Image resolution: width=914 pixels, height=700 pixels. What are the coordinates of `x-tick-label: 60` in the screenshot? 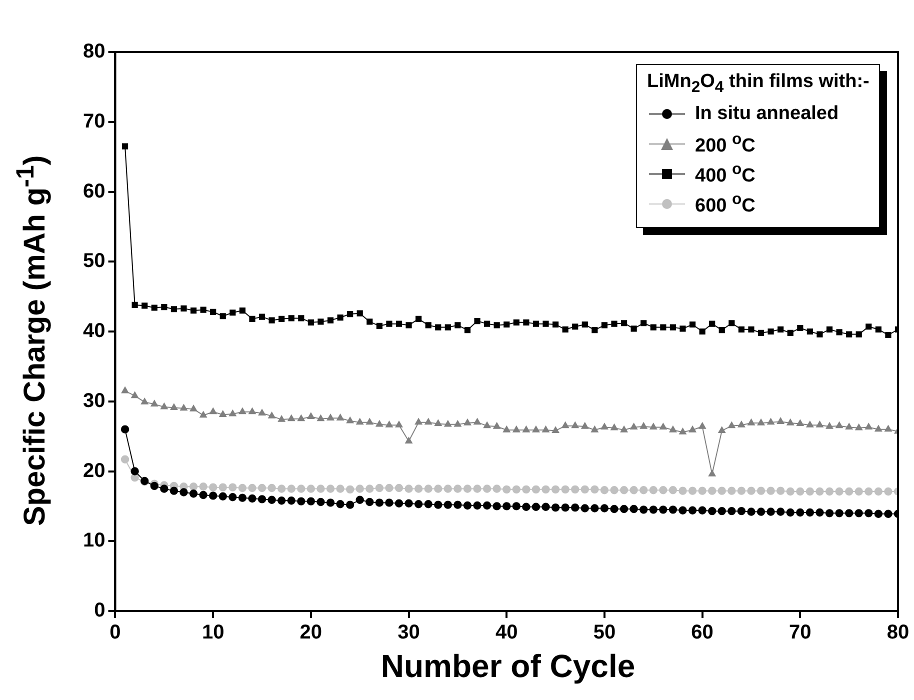 It's located at (702, 633).